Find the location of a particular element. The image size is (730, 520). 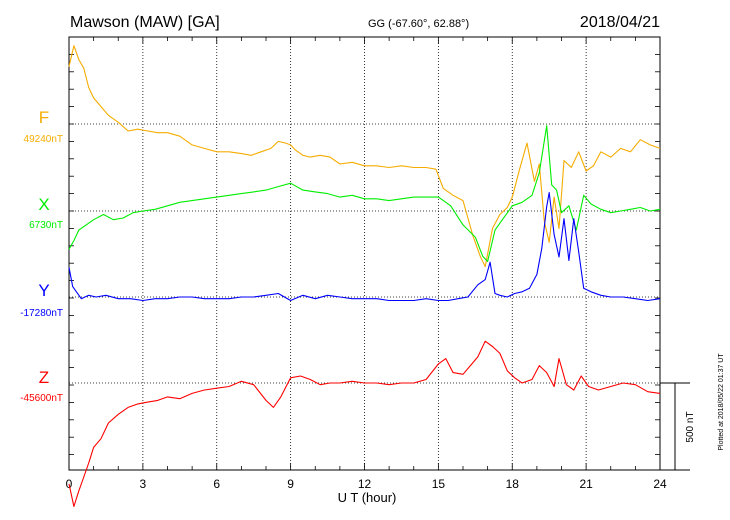

x-tick-labels: 0 3 6 9 12 15 18 21 24 is located at coordinates (366, 484).